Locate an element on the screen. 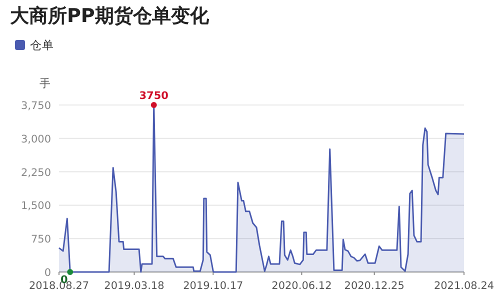 The width and height of the screenshot is (500, 300). y-tick-label: 3,750 is located at coordinates (35, 106).